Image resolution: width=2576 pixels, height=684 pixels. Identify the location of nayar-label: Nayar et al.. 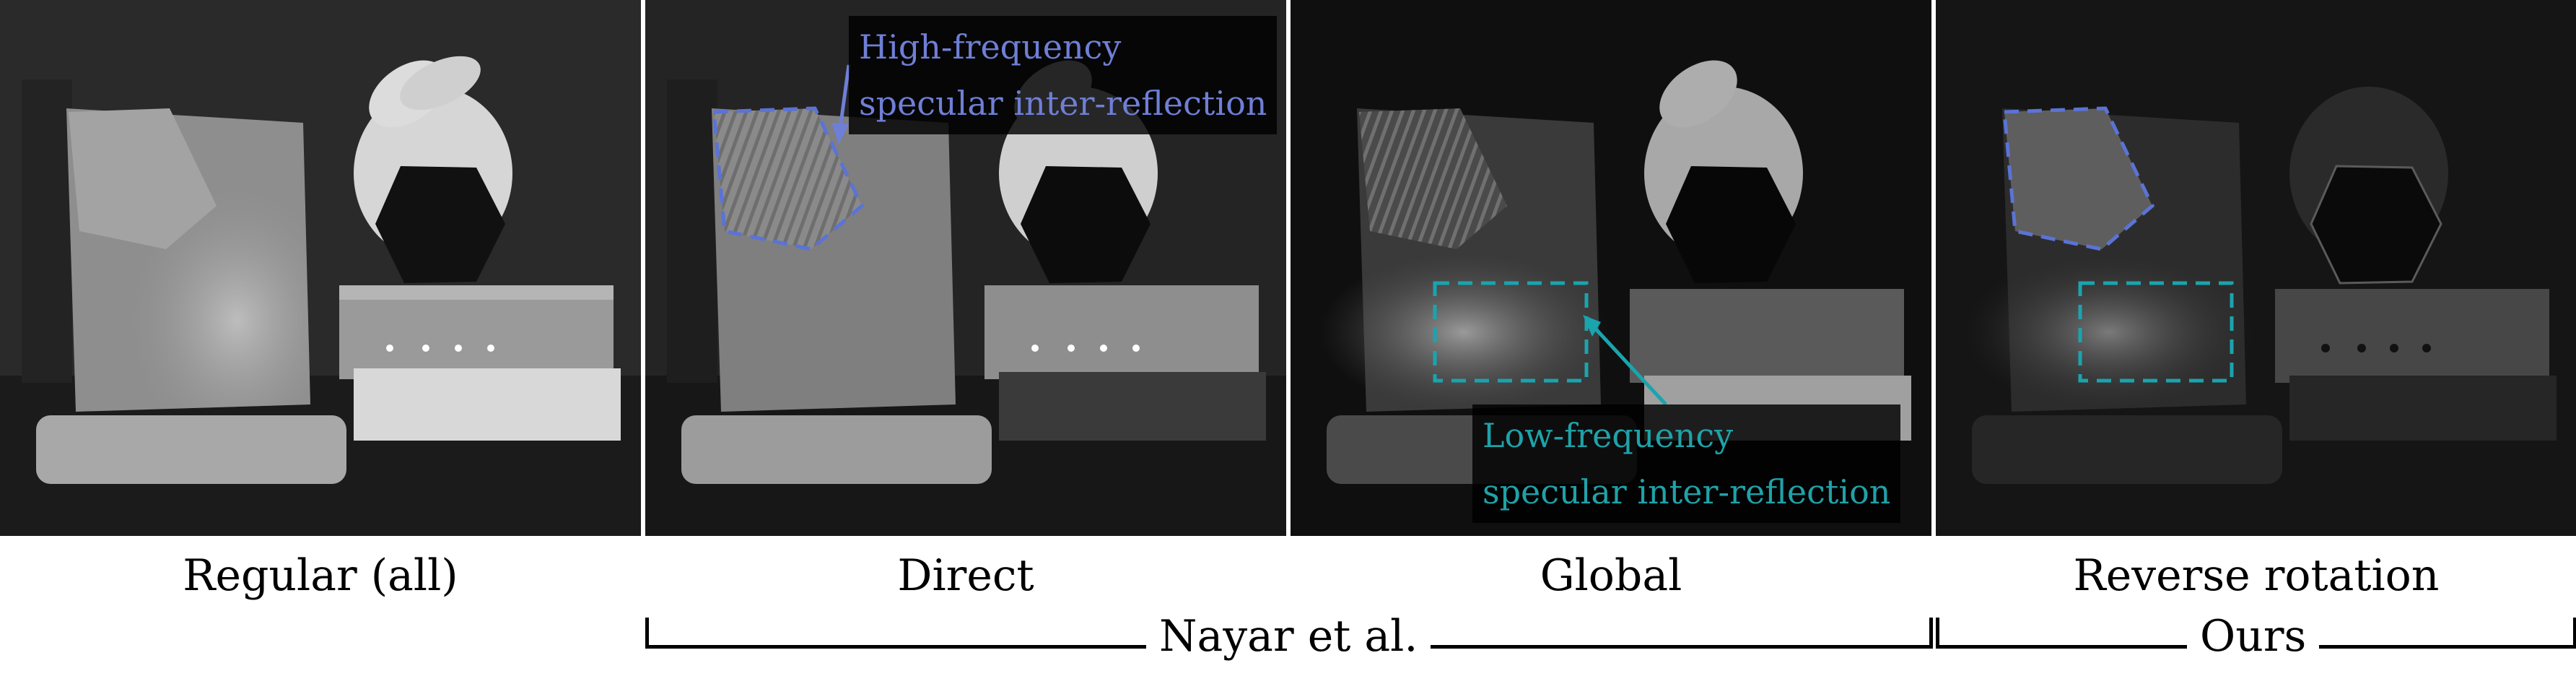
(1288, 636).